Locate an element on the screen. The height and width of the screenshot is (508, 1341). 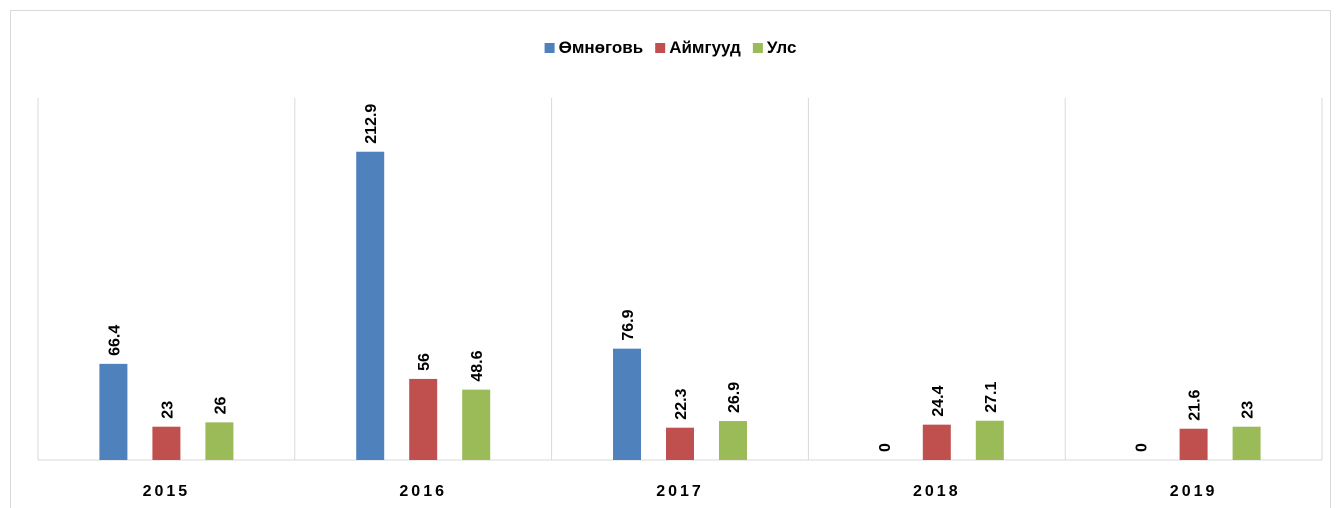
data-label: 24.4 is located at coordinates (938, 400).